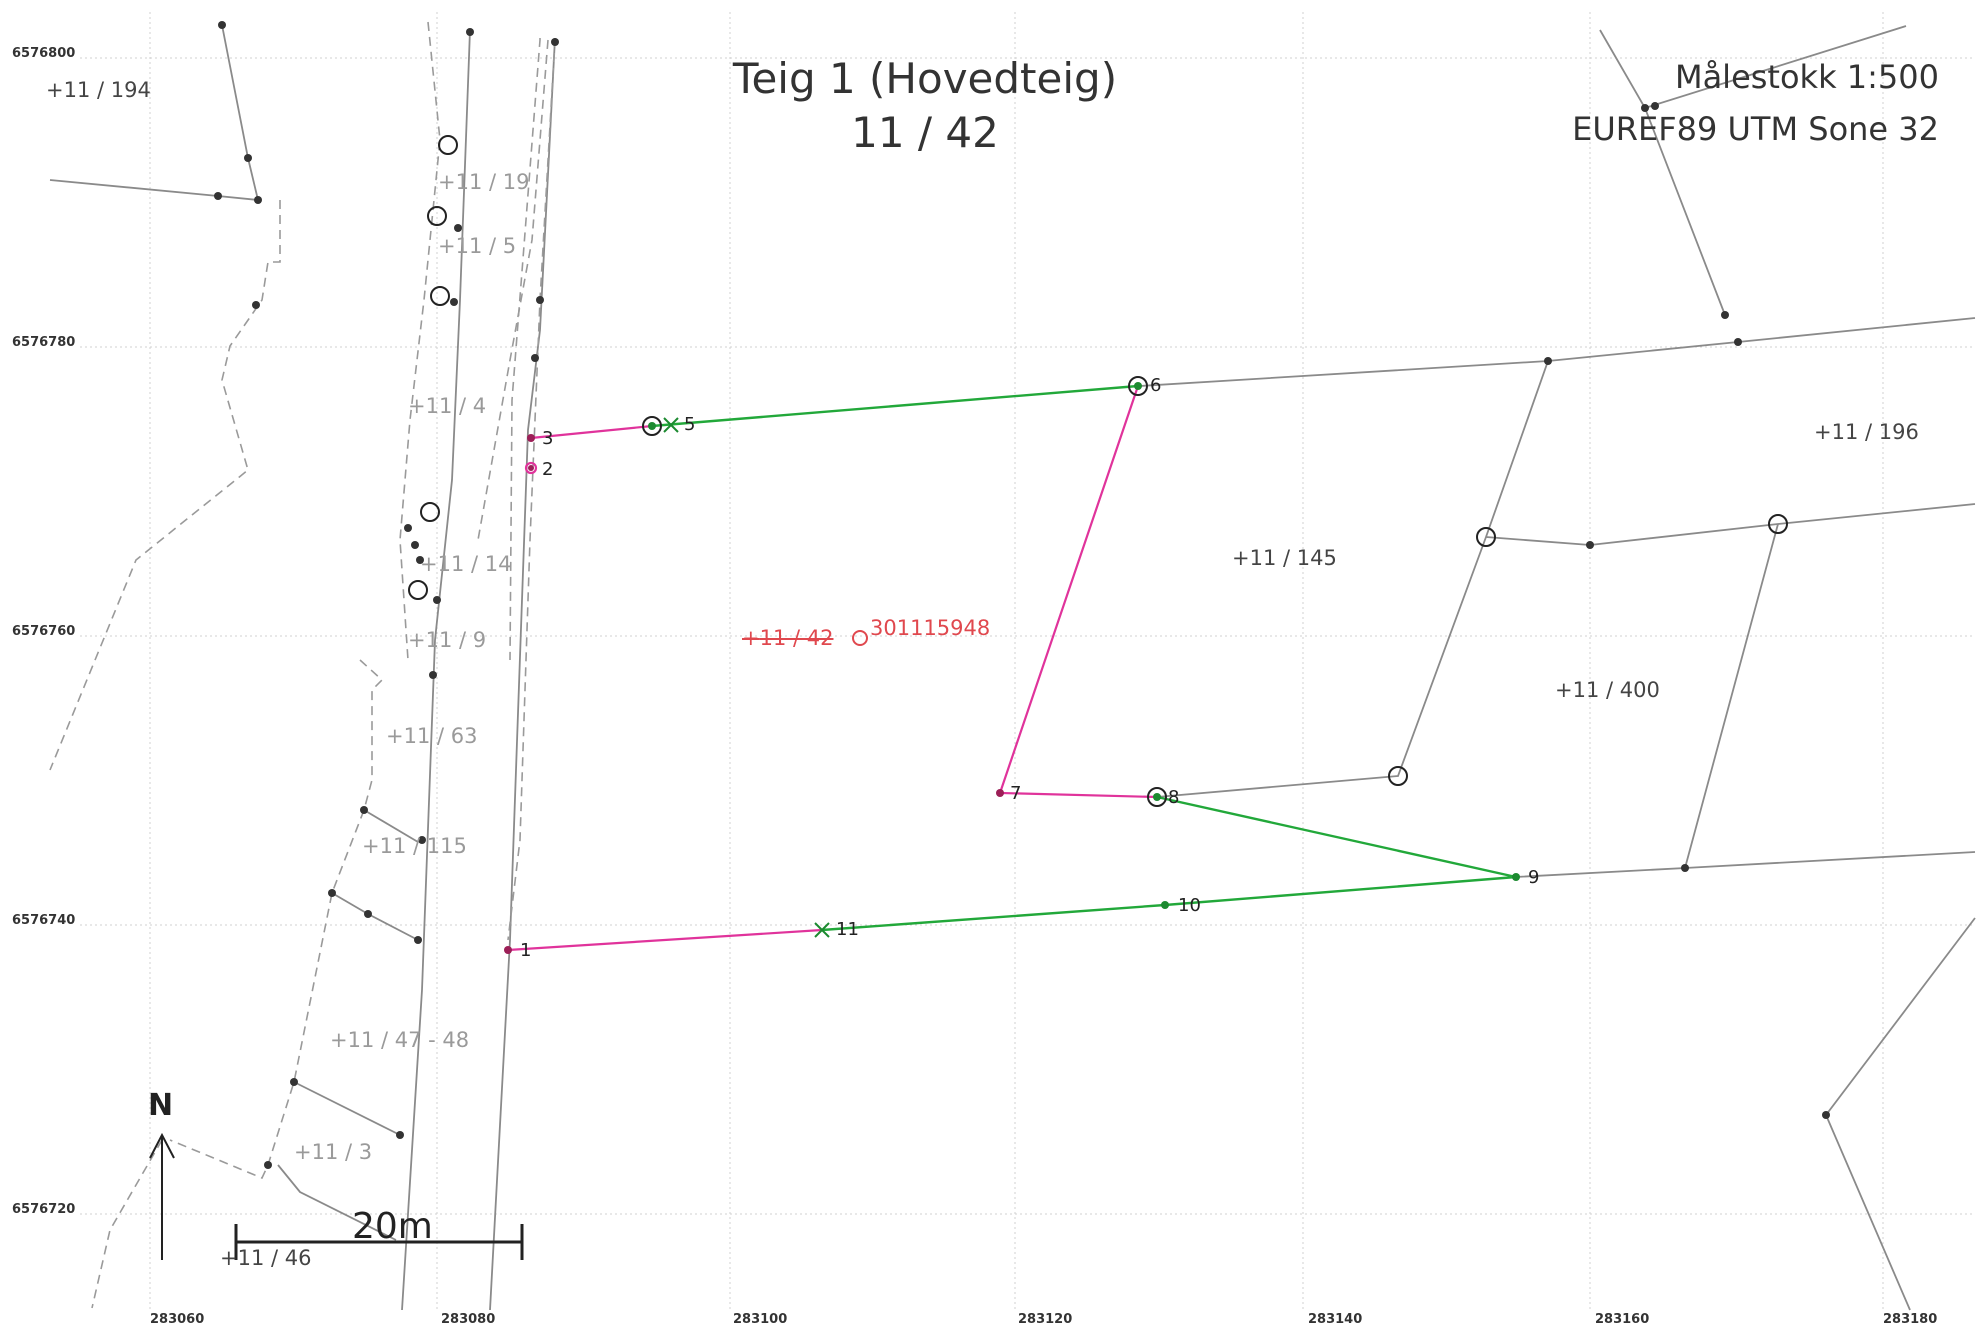  I want to click on parcel-label: +11 / 9, so click(447, 640).